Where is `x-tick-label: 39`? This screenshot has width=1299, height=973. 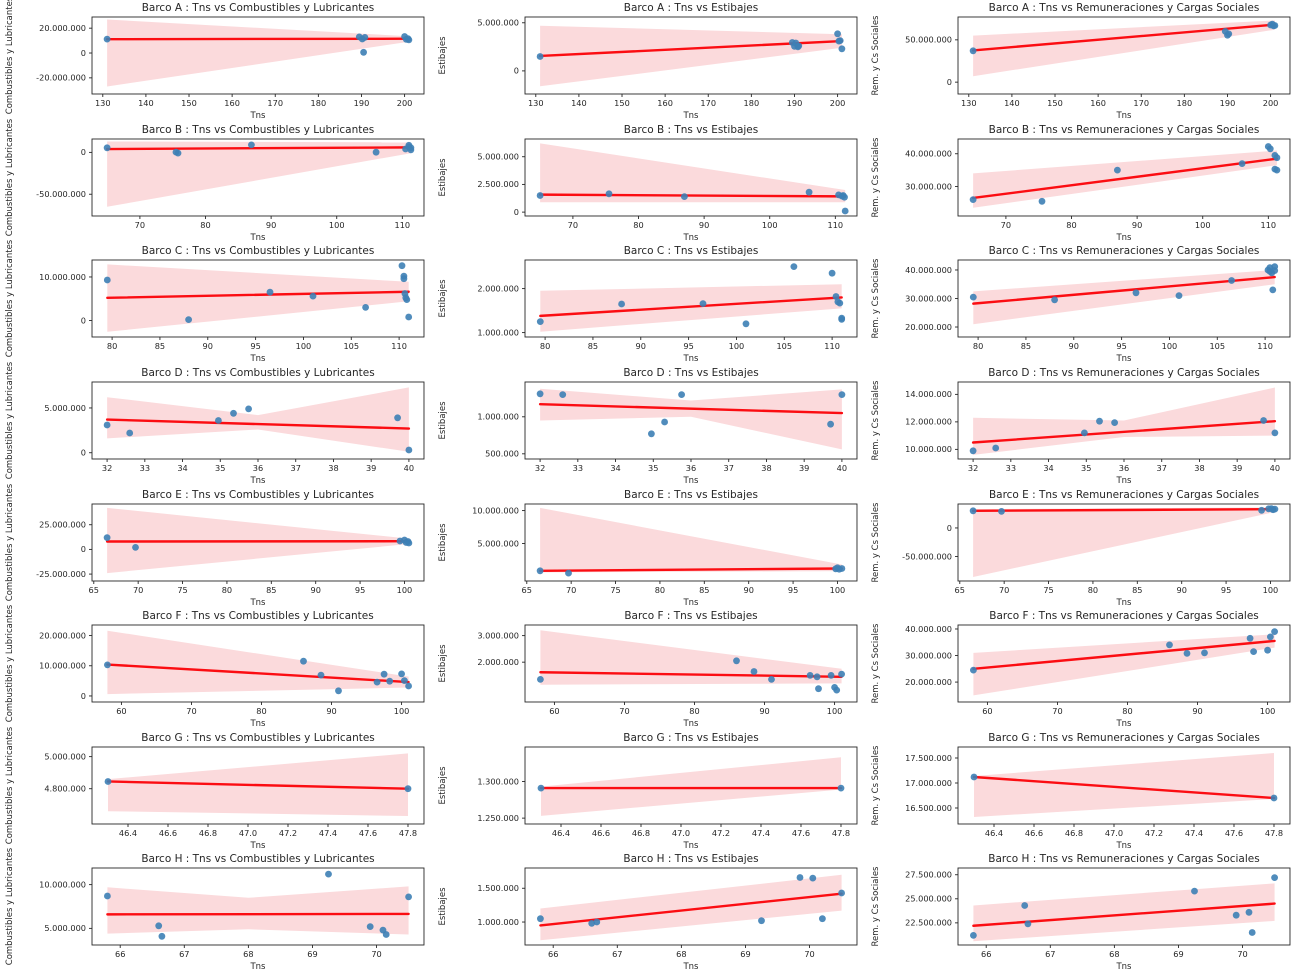 x-tick-label: 39 is located at coordinates (804, 468).